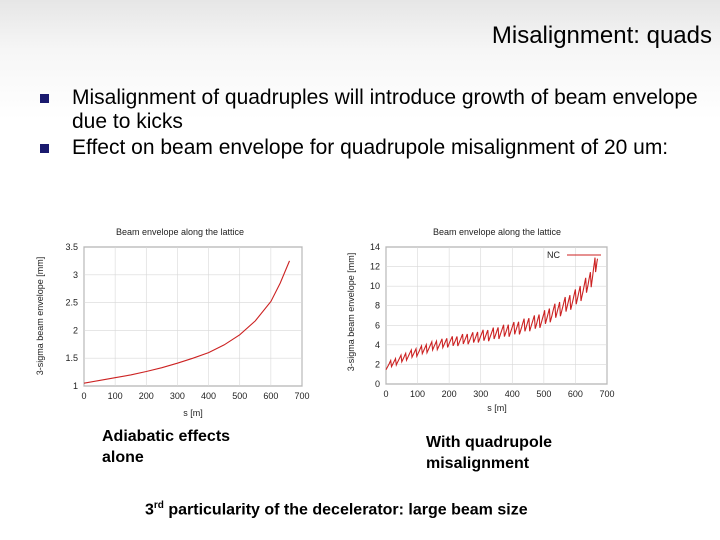  Describe the element at coordinates (377, 306) in the screenshot. I see `y-tick-label: 8` at that location.